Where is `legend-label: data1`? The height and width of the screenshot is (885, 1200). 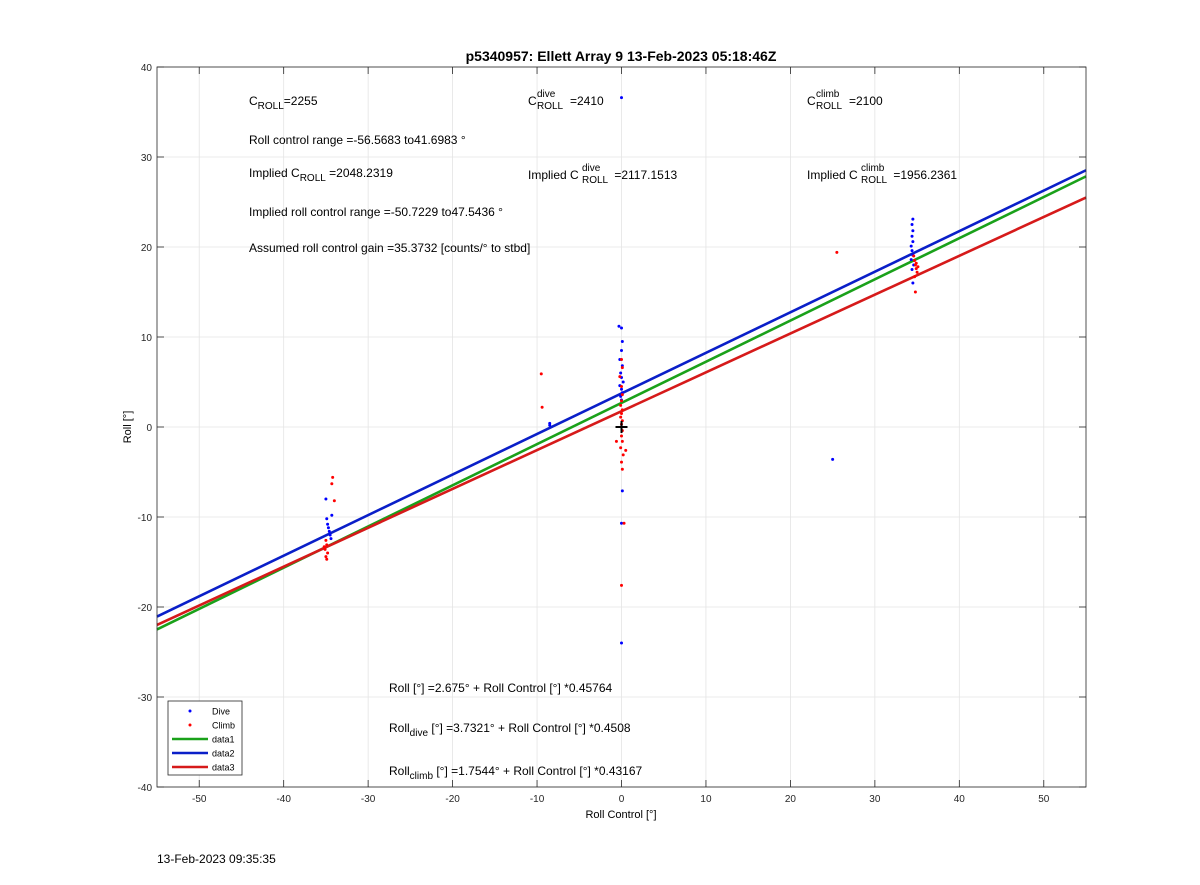
legend-label: data1 is located at coordinates (223, 740).